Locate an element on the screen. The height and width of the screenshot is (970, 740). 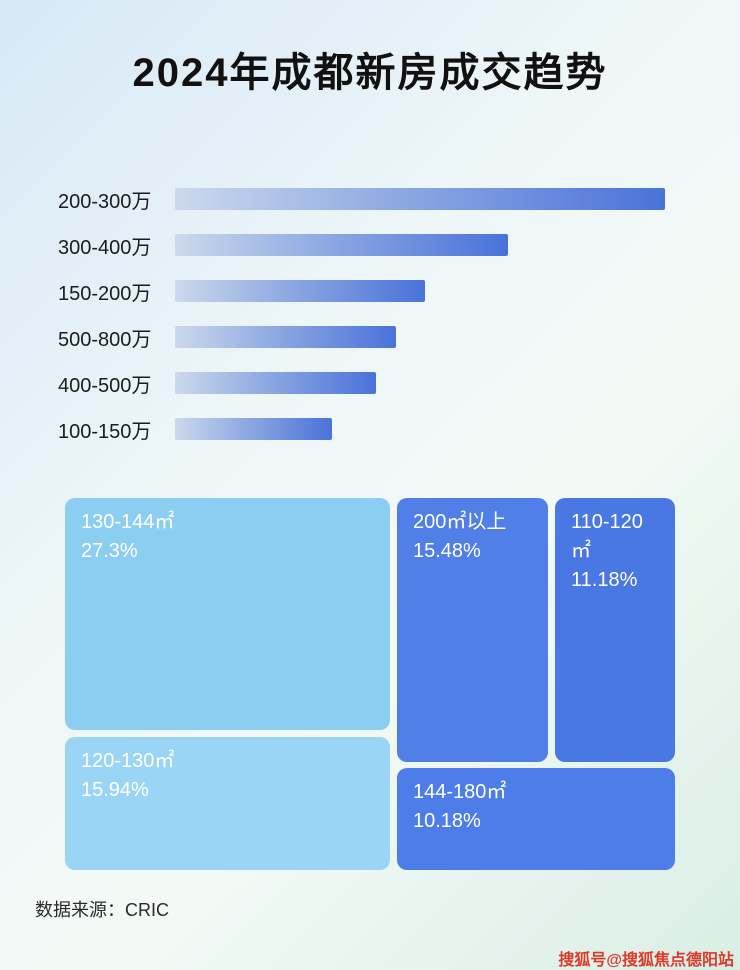
block-label: 120-130㎡ is located at coordinates (128, 761).